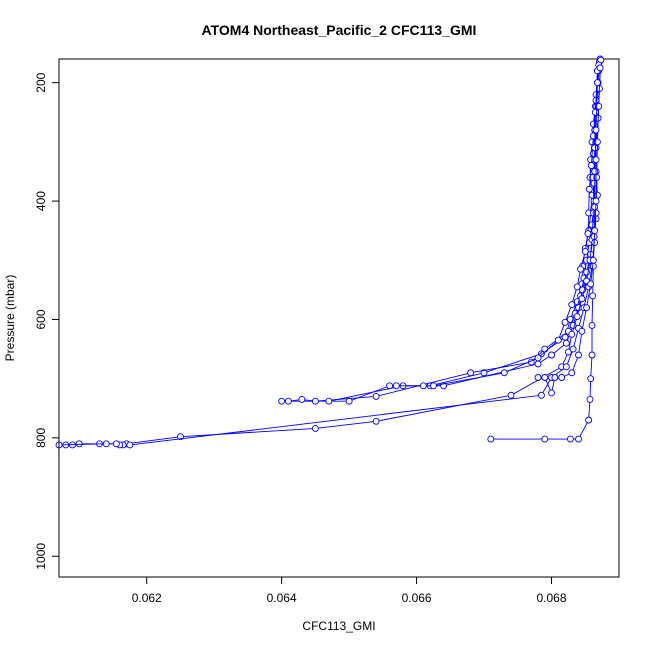 Image resolution: width=650 pixels, height=650 pixels. What do you see at coordinates (41, 319) in the screenshot?
I see `y-tick-label: 600` at bounding box center [41, 319].